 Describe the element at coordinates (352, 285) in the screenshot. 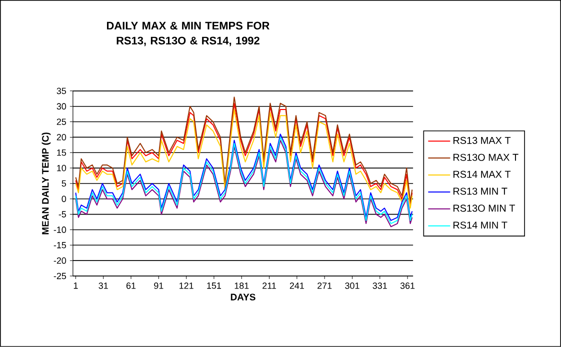

I see `x-tick-label: 301` at that location.